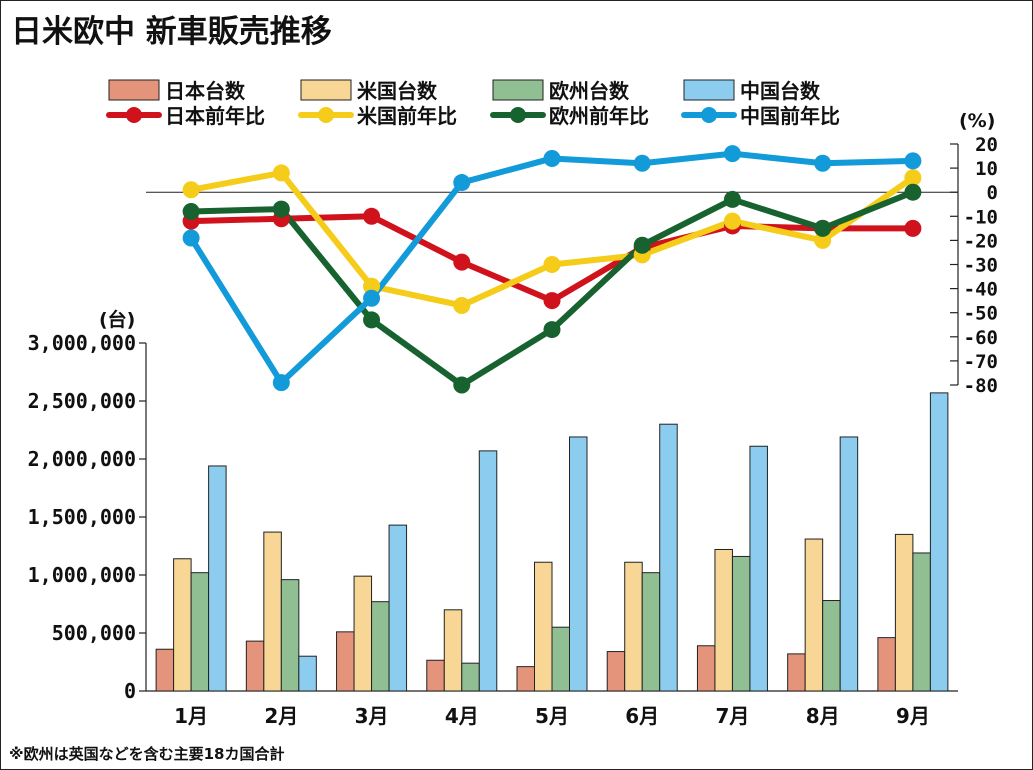 This screenshot has width=1033, height=770. I want to click on legend-swatch-cn_bar, so click(709, 90).